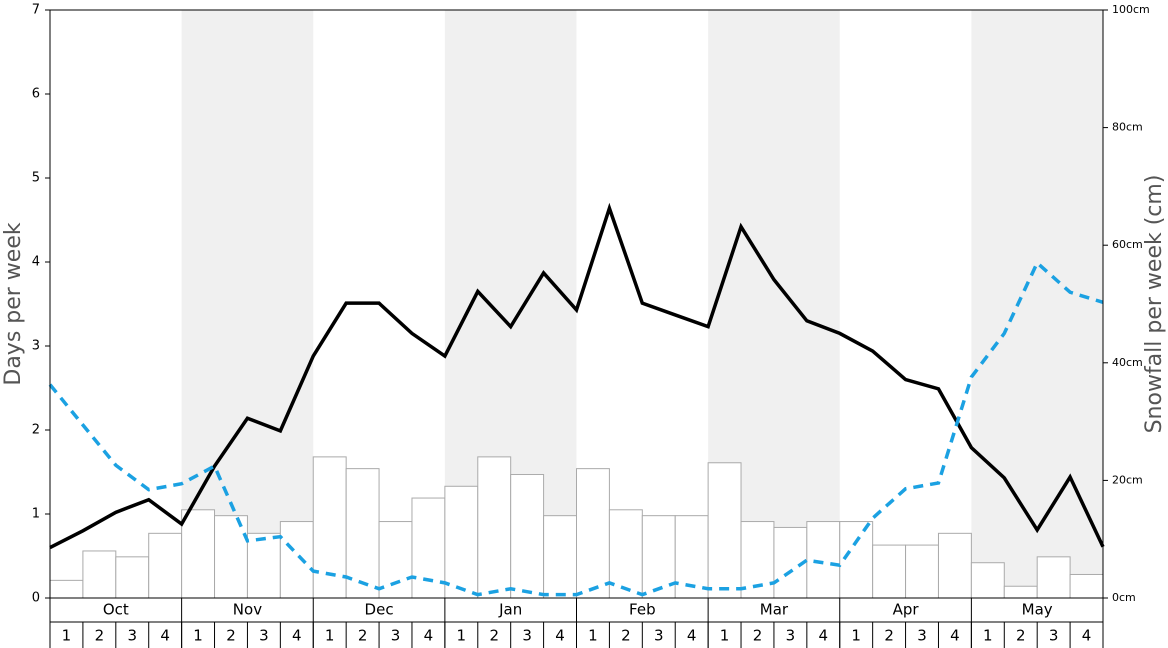 The width and height of the screenshot is (1168, 648). What do you see at coordinates (36, 10) in the screenshot?
I see `y-tick-label: 7` at bounding box center [36, 10].